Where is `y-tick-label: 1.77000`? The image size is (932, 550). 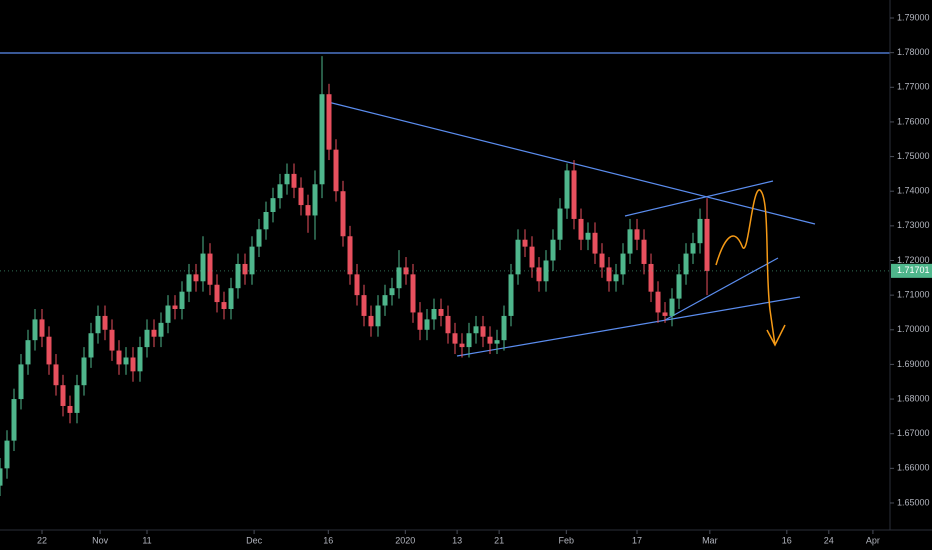
y-tick-label: 1.77000 is located at coordinates (913, 87).